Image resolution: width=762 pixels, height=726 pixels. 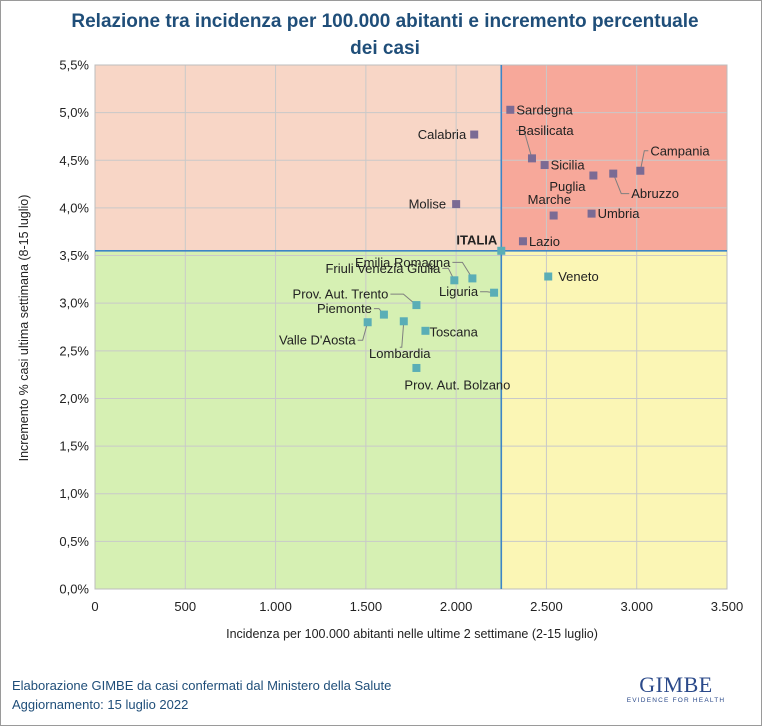 I want to click on x-tick-label: 0, so click(x=94, y=606).